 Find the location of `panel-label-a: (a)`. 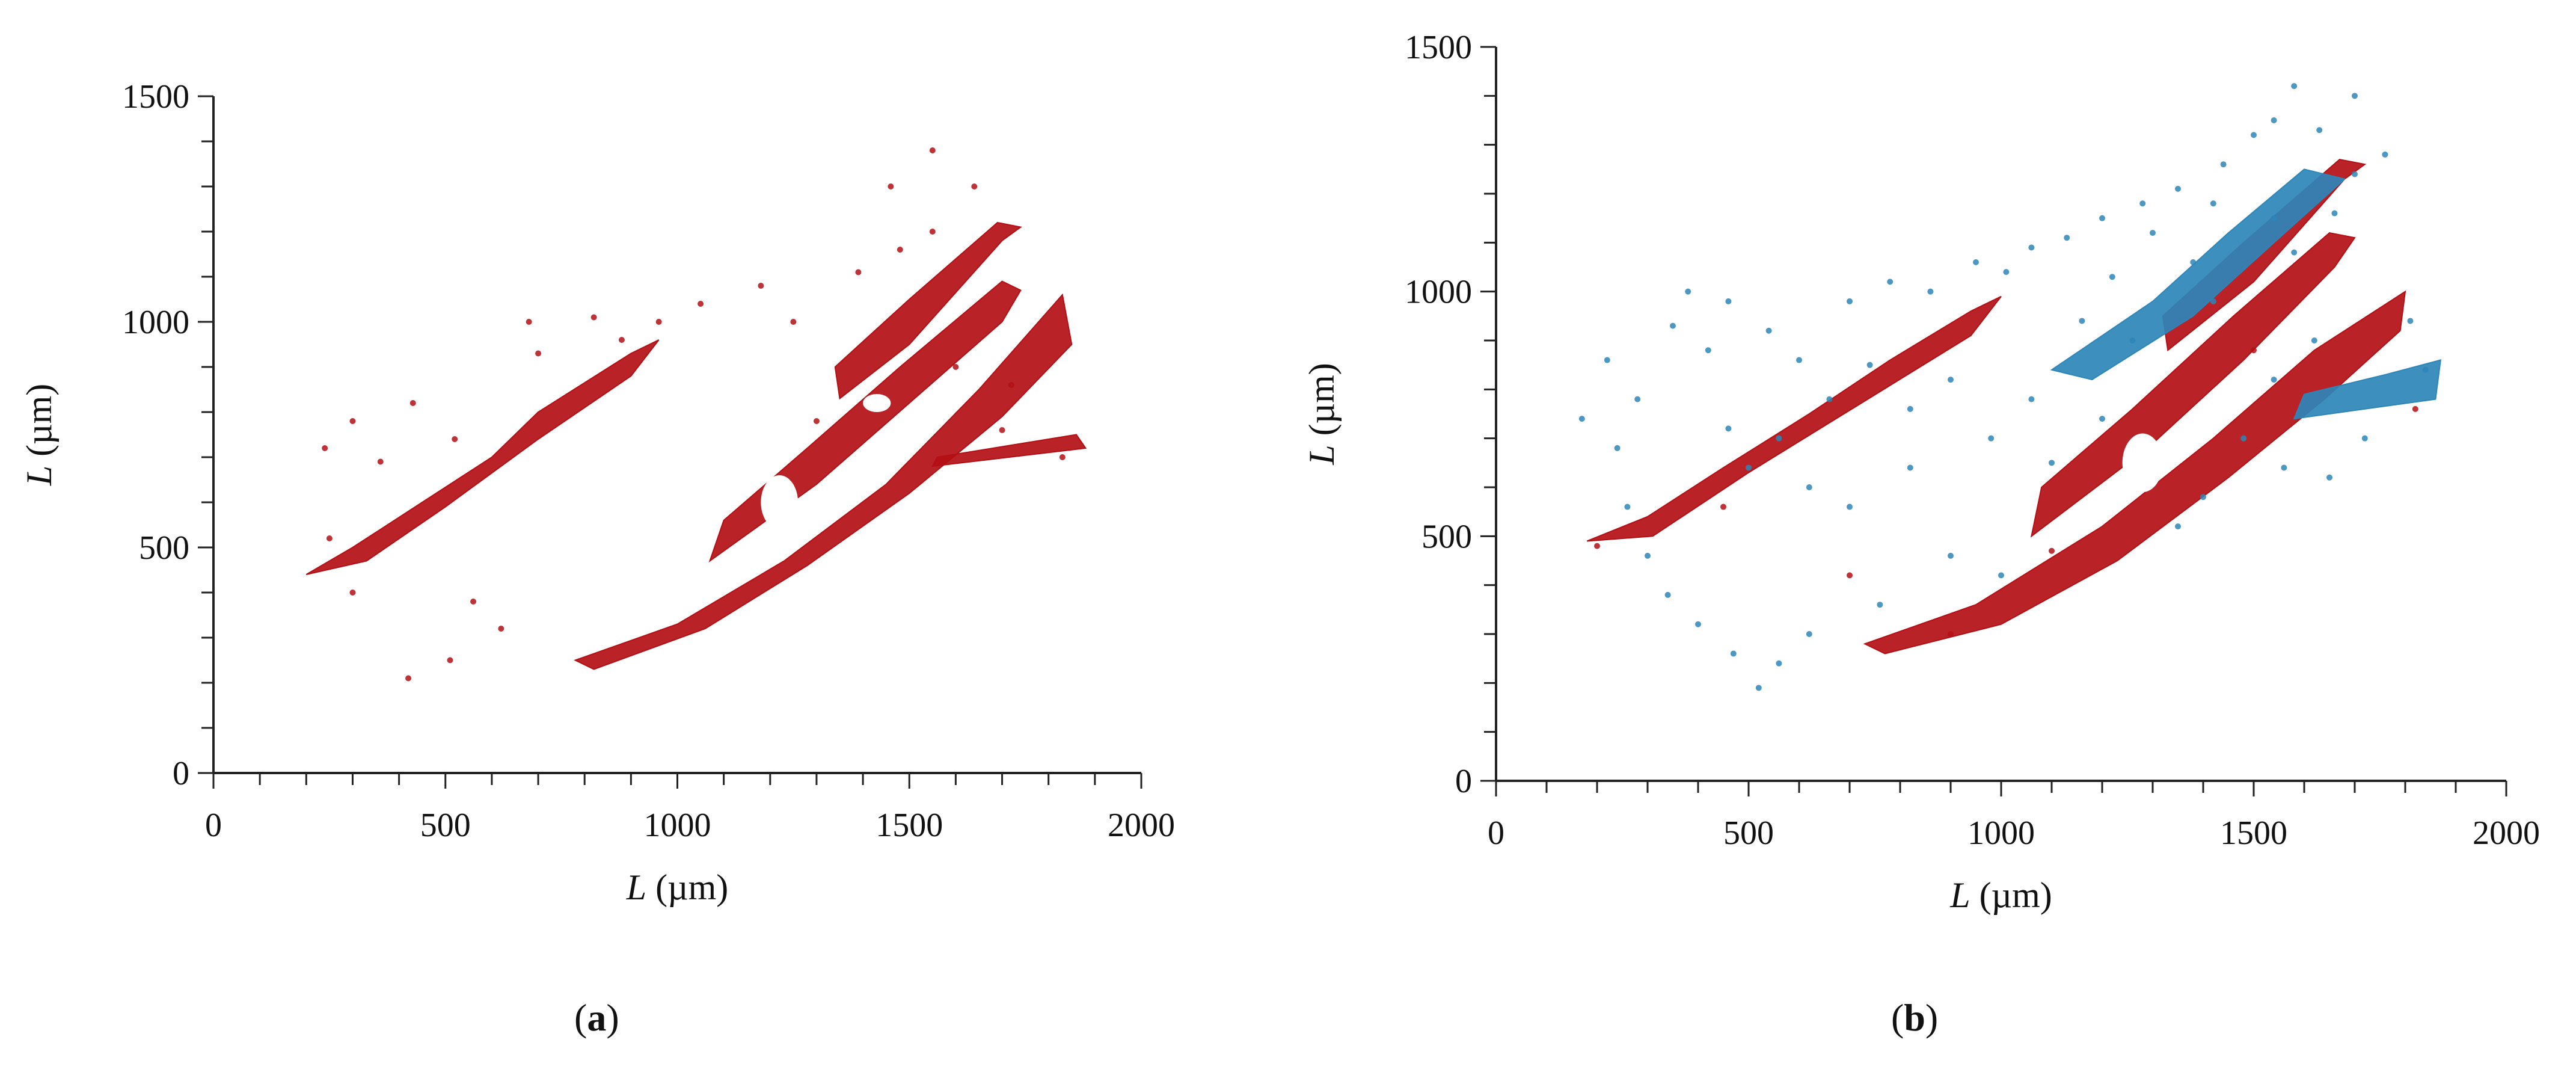

panel-label-a: (a) is located at coordinates (596, 1018).